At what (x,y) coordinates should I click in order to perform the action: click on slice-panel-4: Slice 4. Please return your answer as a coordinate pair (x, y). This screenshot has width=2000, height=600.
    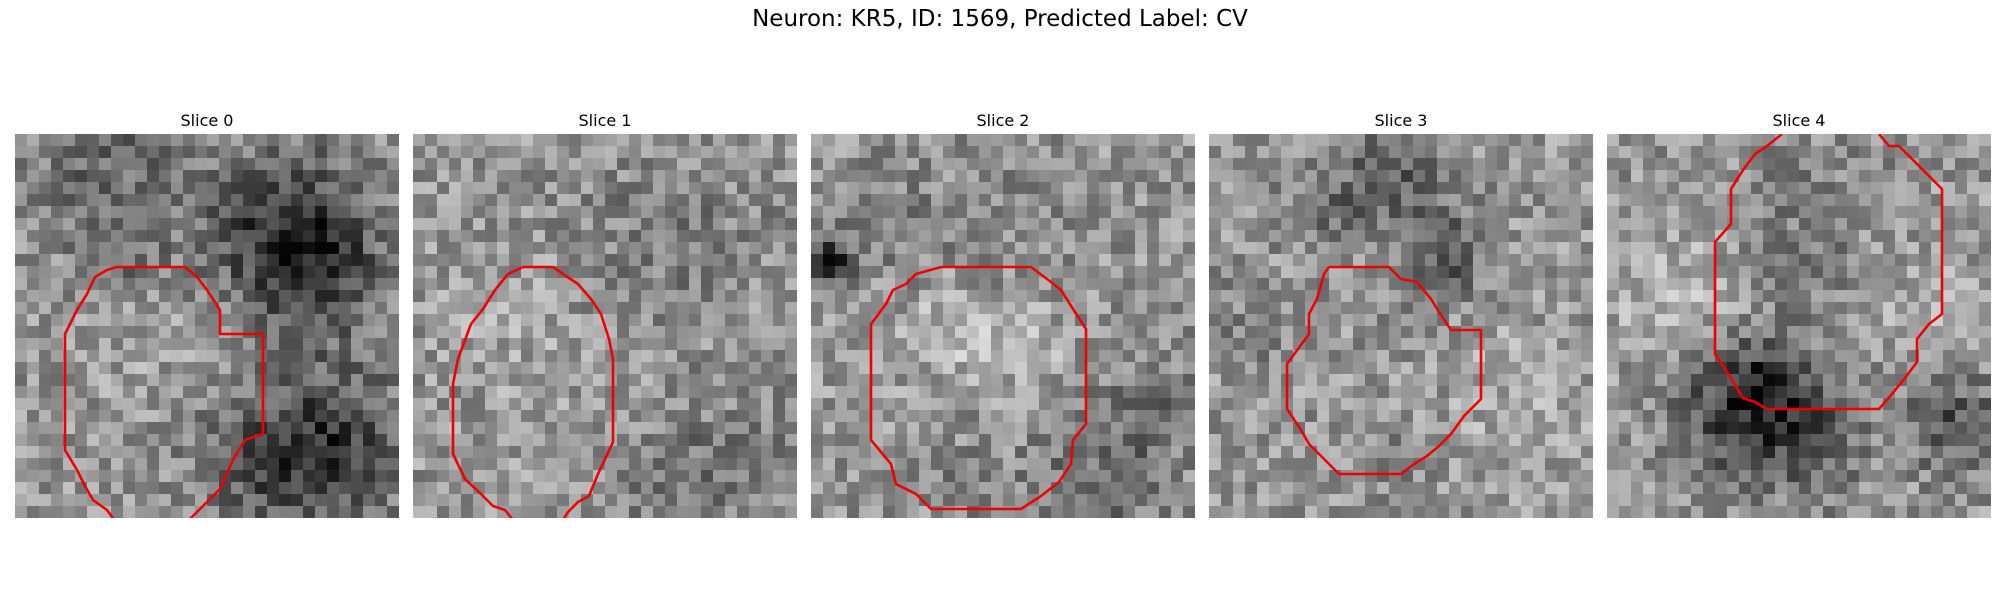
    Looking at the image, I should click on (1799, 313).